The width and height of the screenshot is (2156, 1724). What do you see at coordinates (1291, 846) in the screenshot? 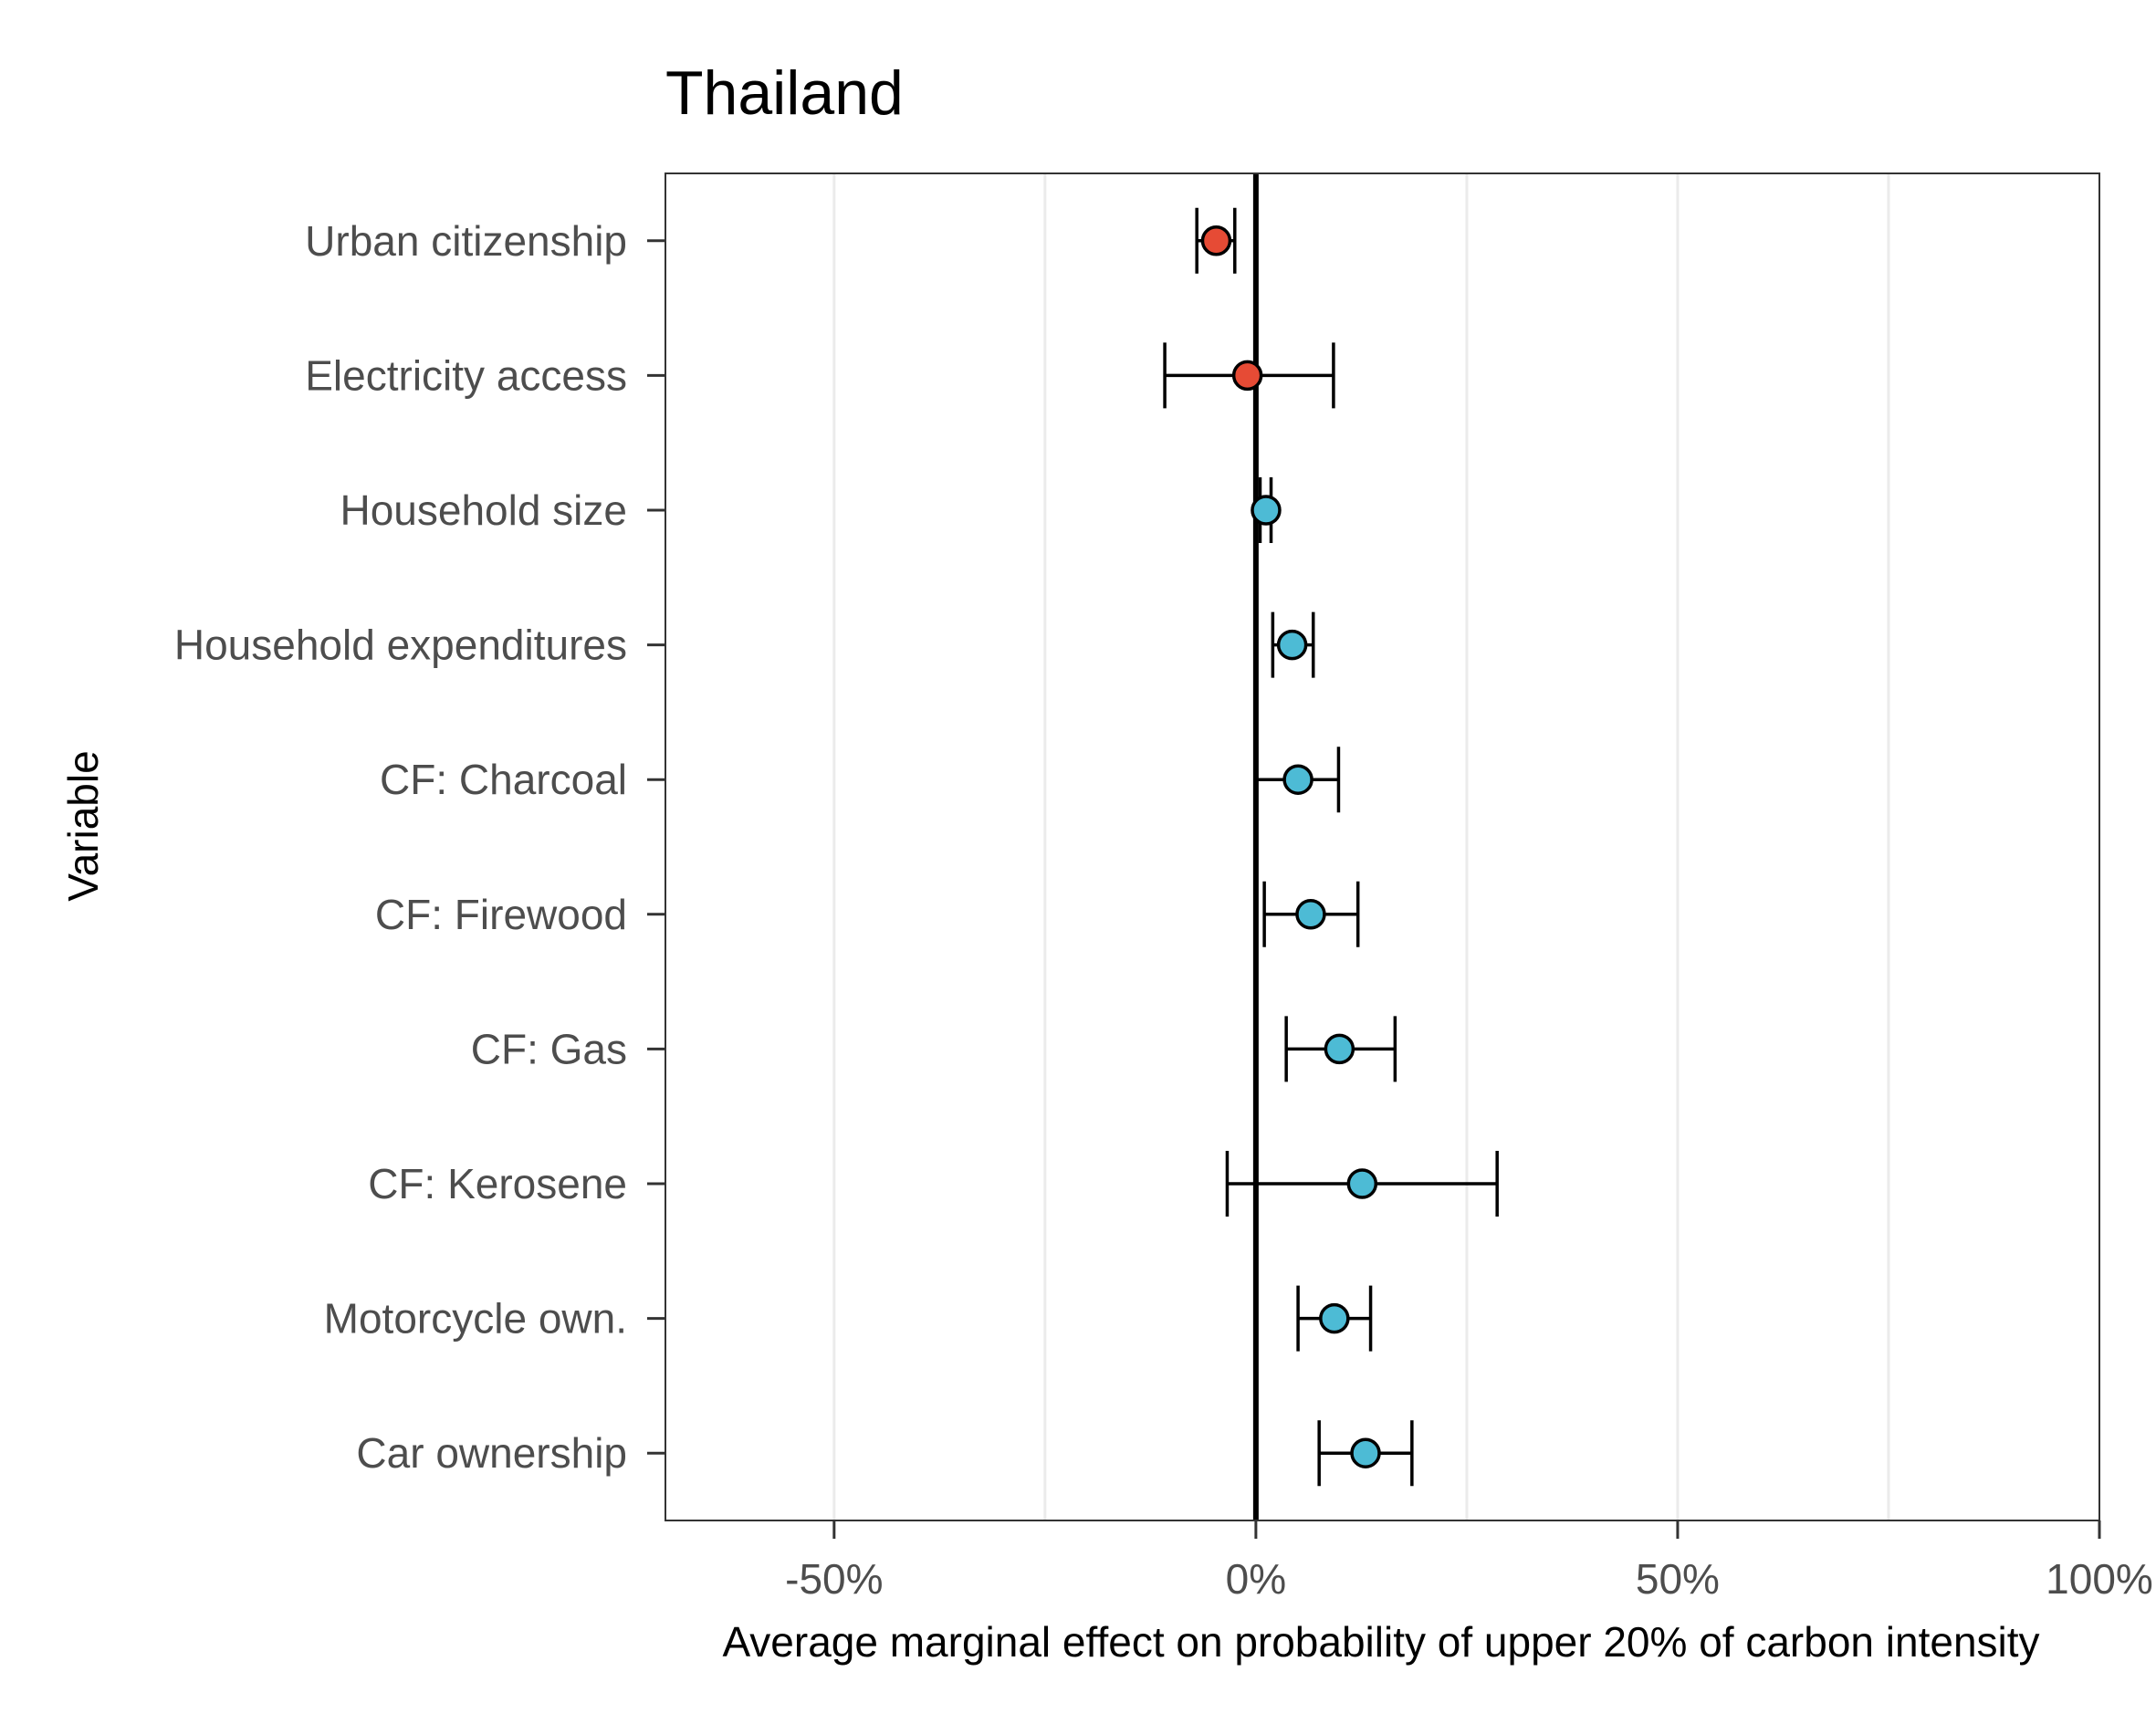
I see `estimate-points` at bounding box center [1291, 846].